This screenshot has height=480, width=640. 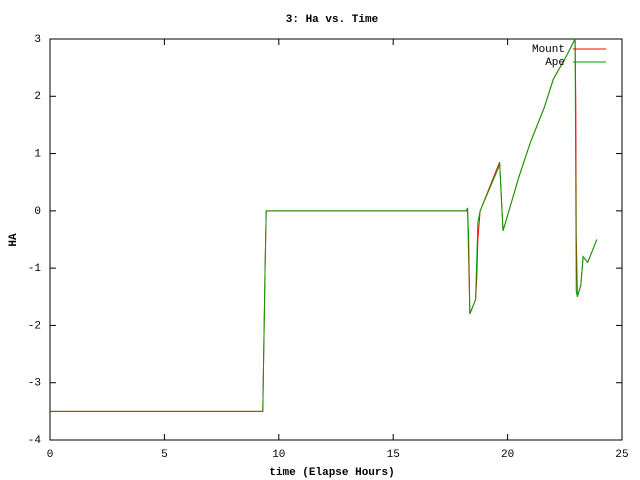 What do you see at coordinates (555, 63) in the screenshot?
I see `legend-label: Ape` at bounding box center [555, 63].